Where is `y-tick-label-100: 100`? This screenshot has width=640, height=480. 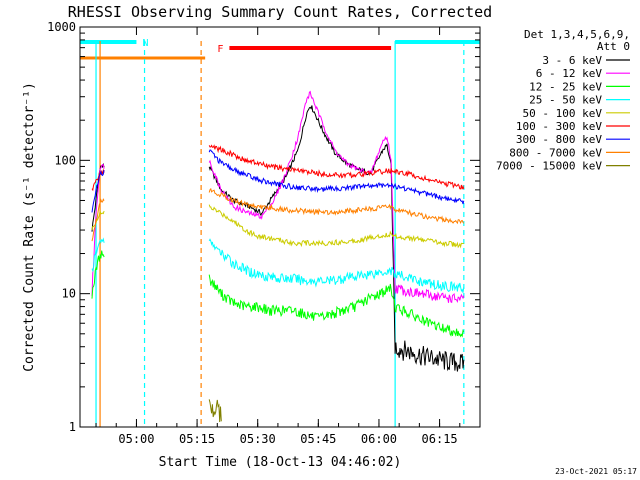
y-tick-label-100: 100 is located at coordinates (65, 160).